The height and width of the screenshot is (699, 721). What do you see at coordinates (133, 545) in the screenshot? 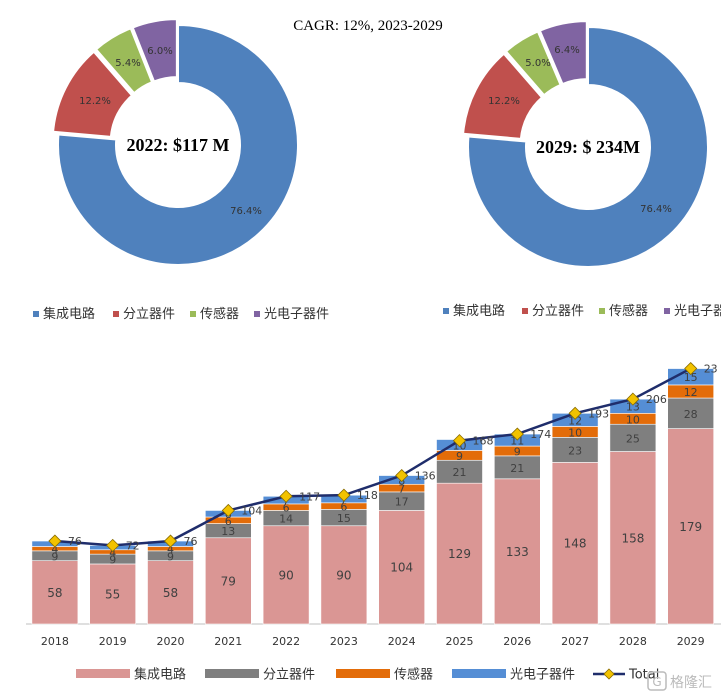
I see `total-value-label: 72` at bounding box center [133, 545].